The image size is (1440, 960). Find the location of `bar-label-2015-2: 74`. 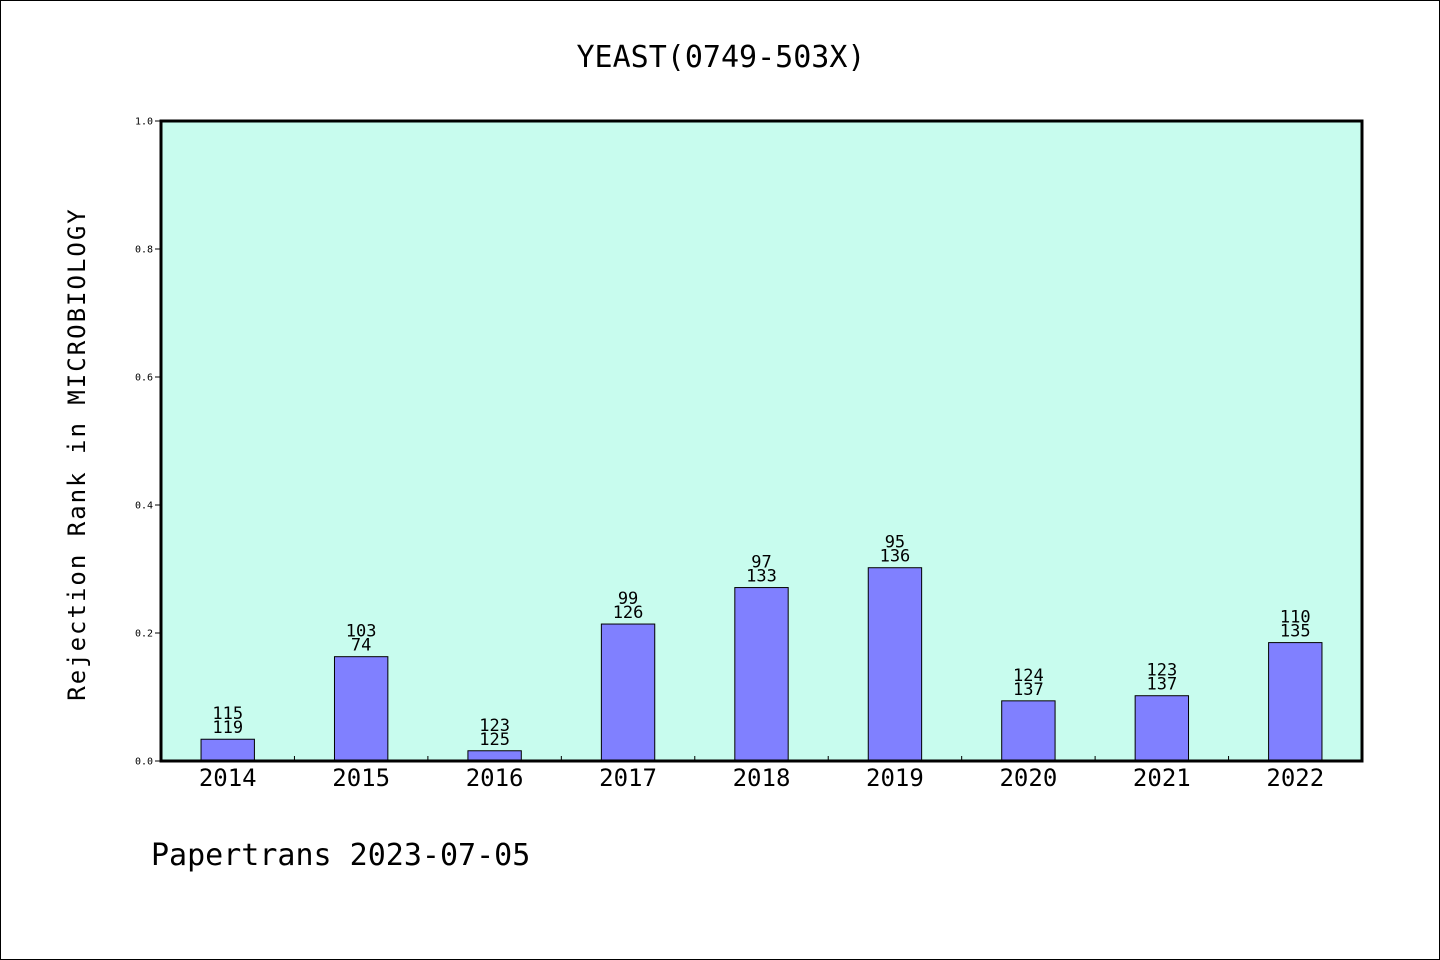

bar-label-2015-2: 74 is located at coordinates (361, 646).